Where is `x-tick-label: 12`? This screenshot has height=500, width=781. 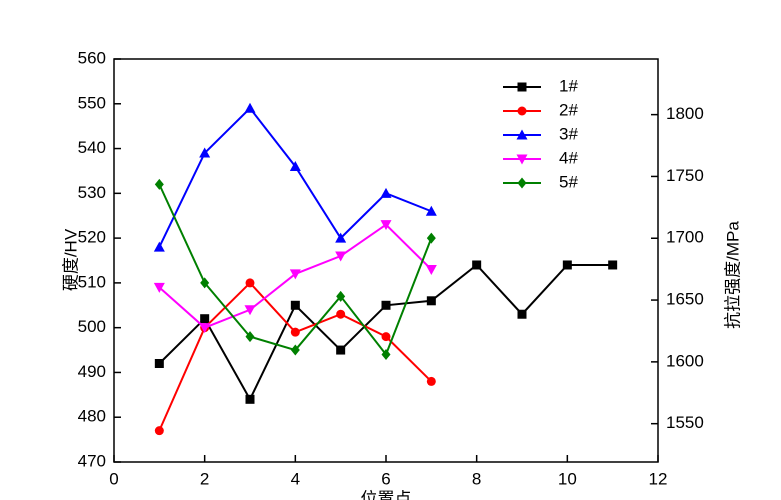
x-tick-label: 12 is located at coordinates (658, 478).